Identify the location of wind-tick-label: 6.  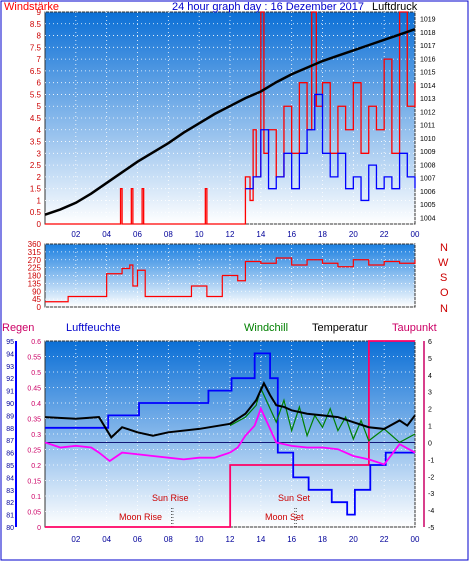
(39, 83).